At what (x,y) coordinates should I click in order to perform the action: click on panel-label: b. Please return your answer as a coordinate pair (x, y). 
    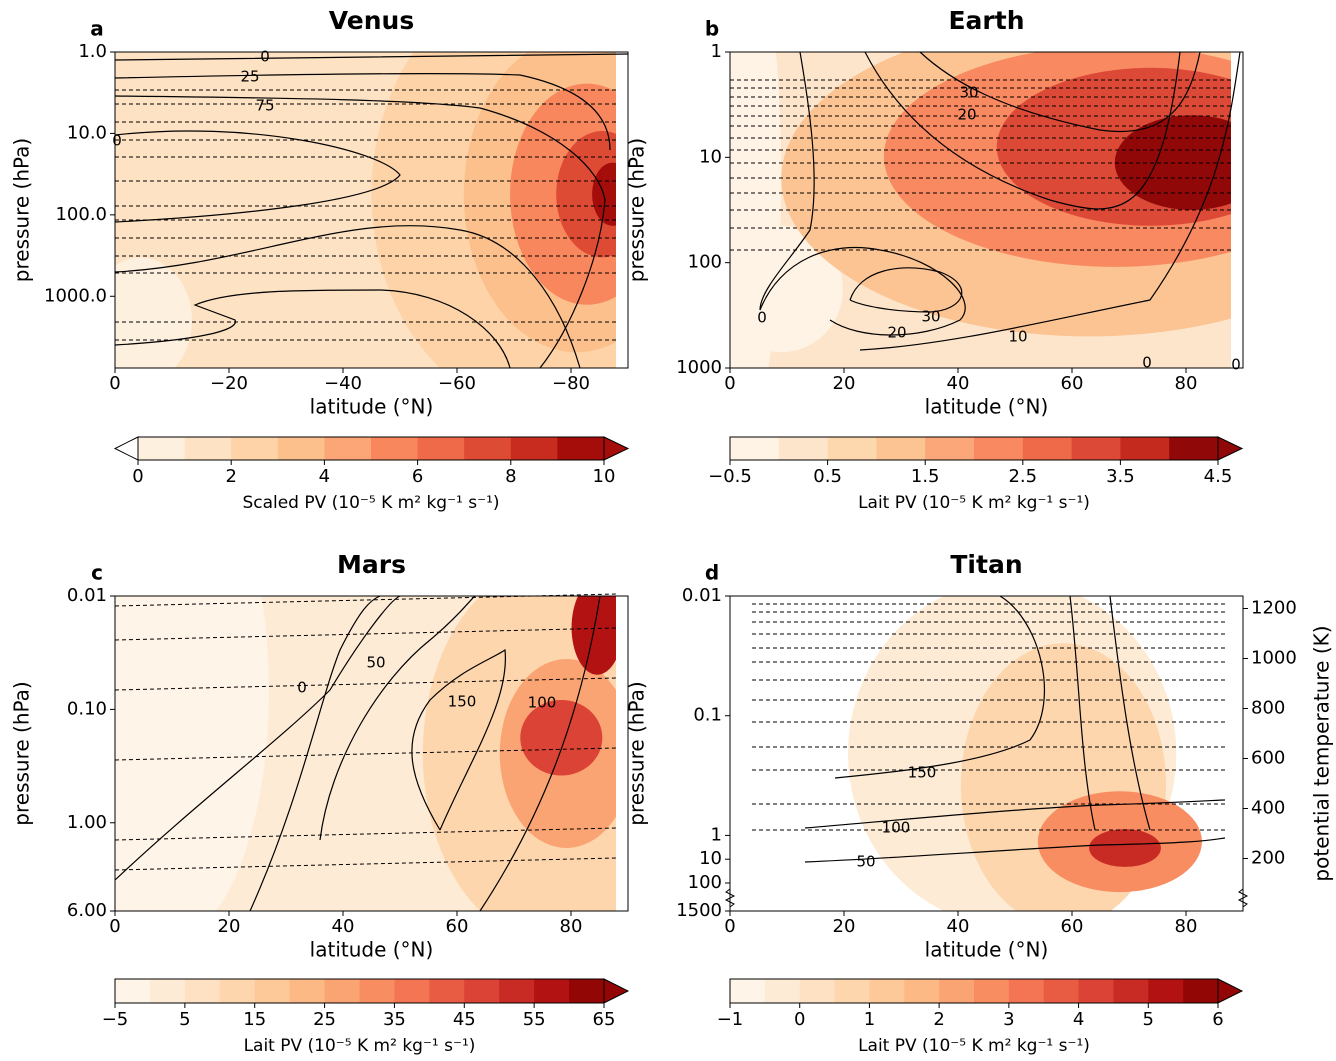
    Looking at the image, I should click on (712, 29).